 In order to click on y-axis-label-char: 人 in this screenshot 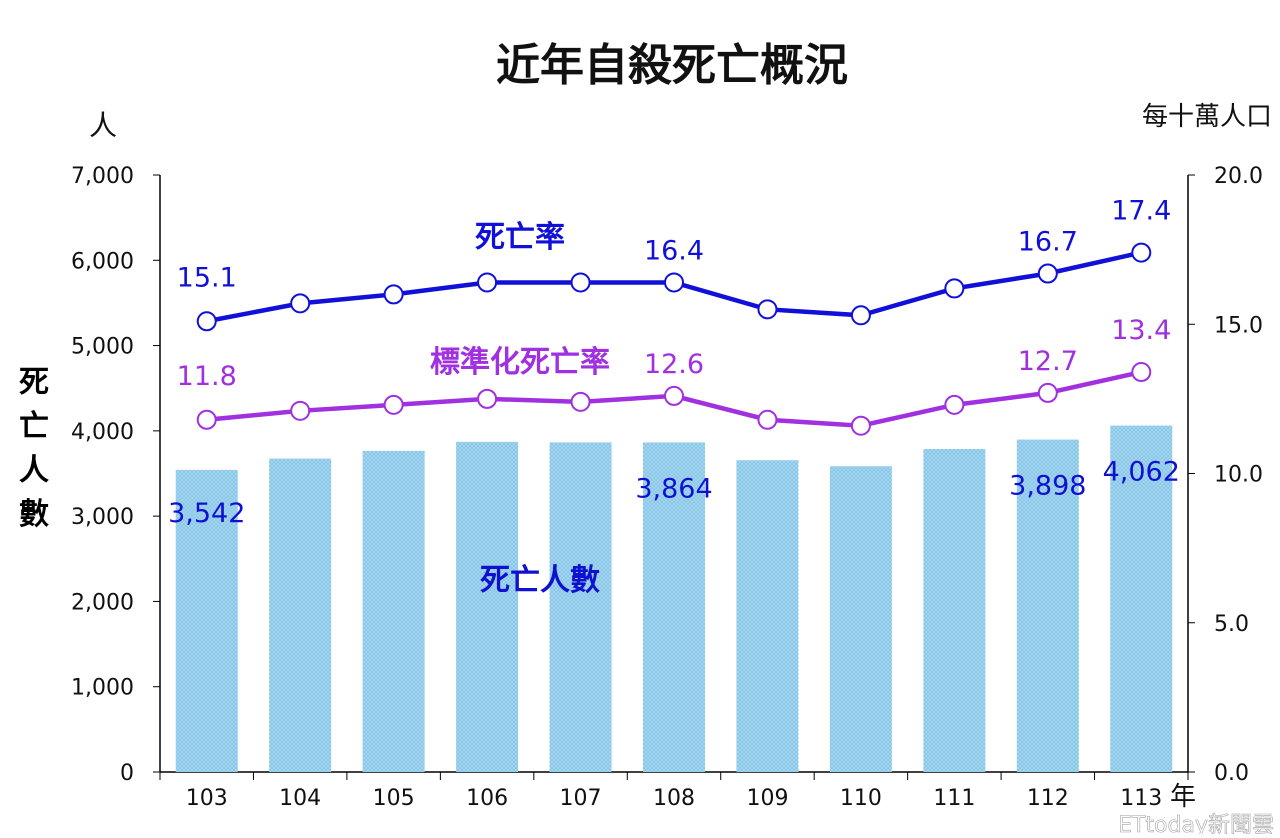, I will do `click(34, 470)`.